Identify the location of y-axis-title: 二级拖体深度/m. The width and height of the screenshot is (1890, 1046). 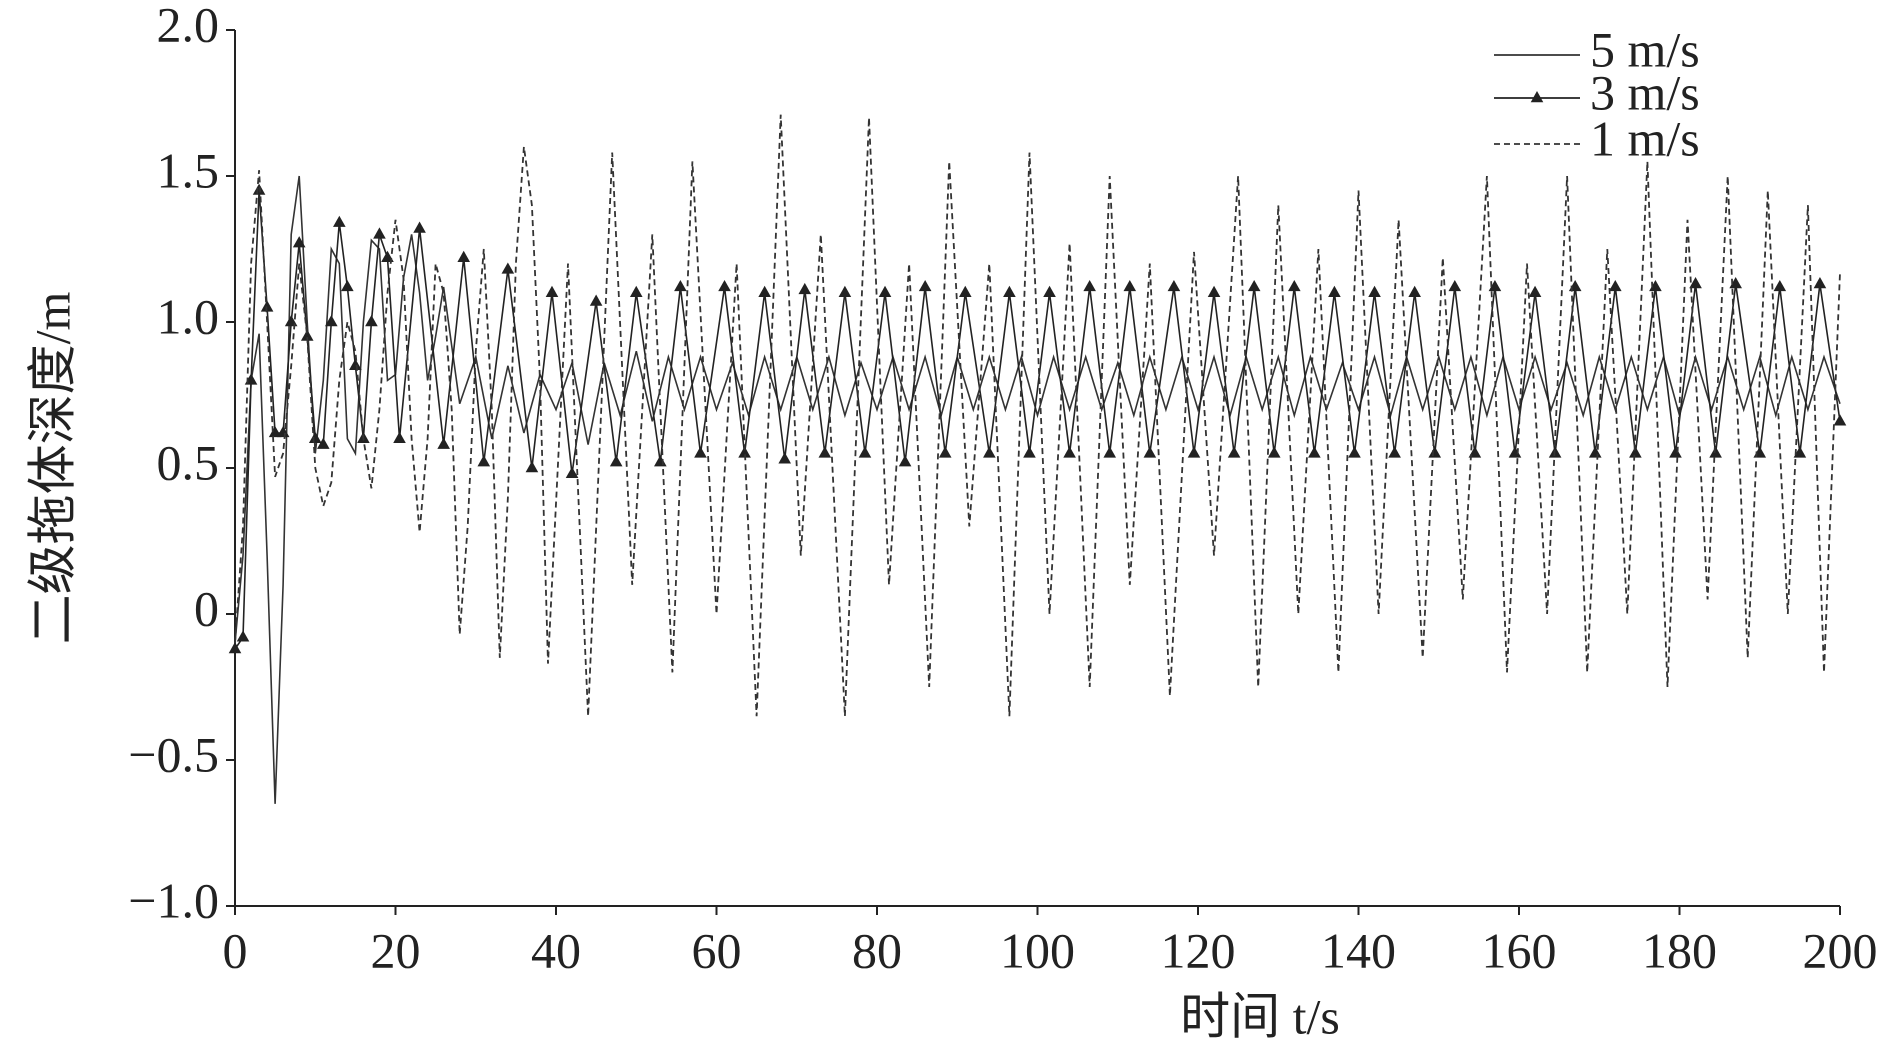
(52, 468).